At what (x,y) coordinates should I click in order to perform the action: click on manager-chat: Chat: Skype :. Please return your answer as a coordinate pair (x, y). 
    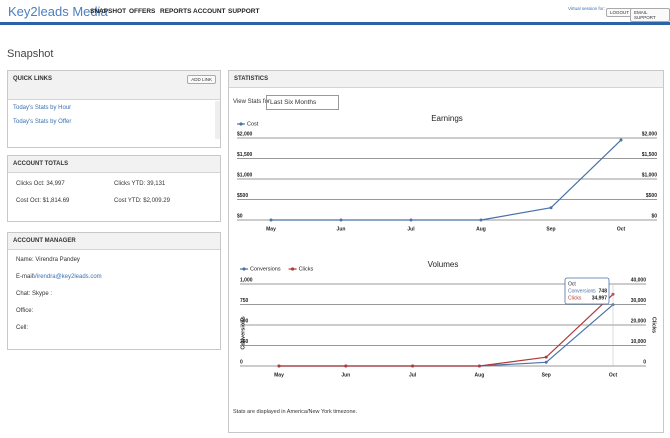
    Looking at the image, I should click on (34, 294).